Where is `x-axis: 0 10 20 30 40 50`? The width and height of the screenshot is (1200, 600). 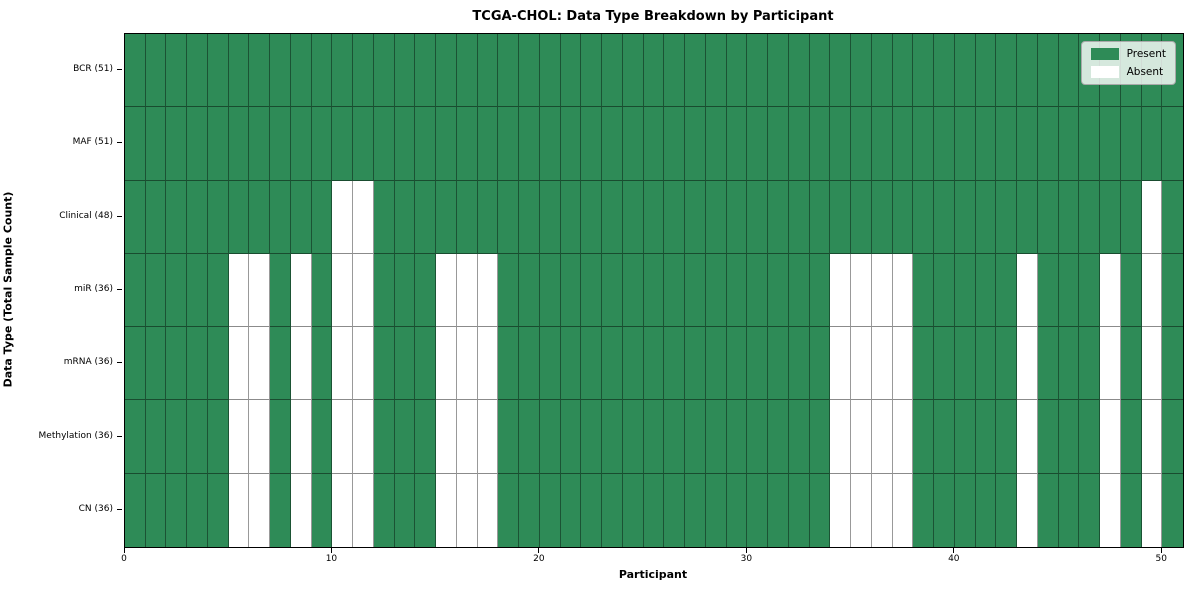 x-axis: 0 10 20 30 40 50 is located at coordinates (651, 557).